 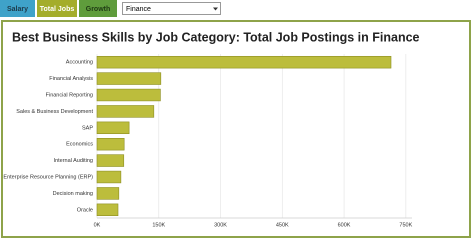 I want to click on tab: Growth, so click(x=98, y=9).